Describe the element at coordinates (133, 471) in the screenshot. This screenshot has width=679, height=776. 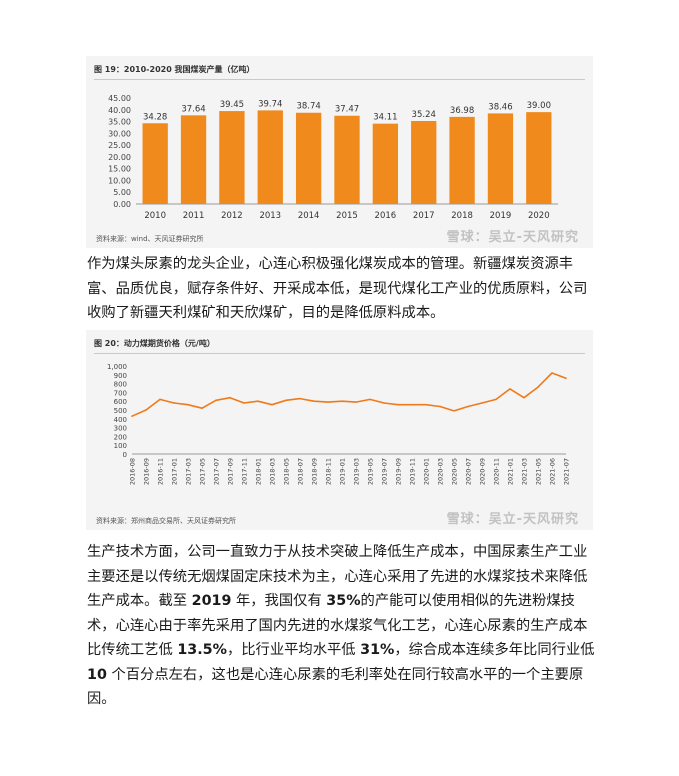
I see `x-tick-label: 2016-08` at that location.